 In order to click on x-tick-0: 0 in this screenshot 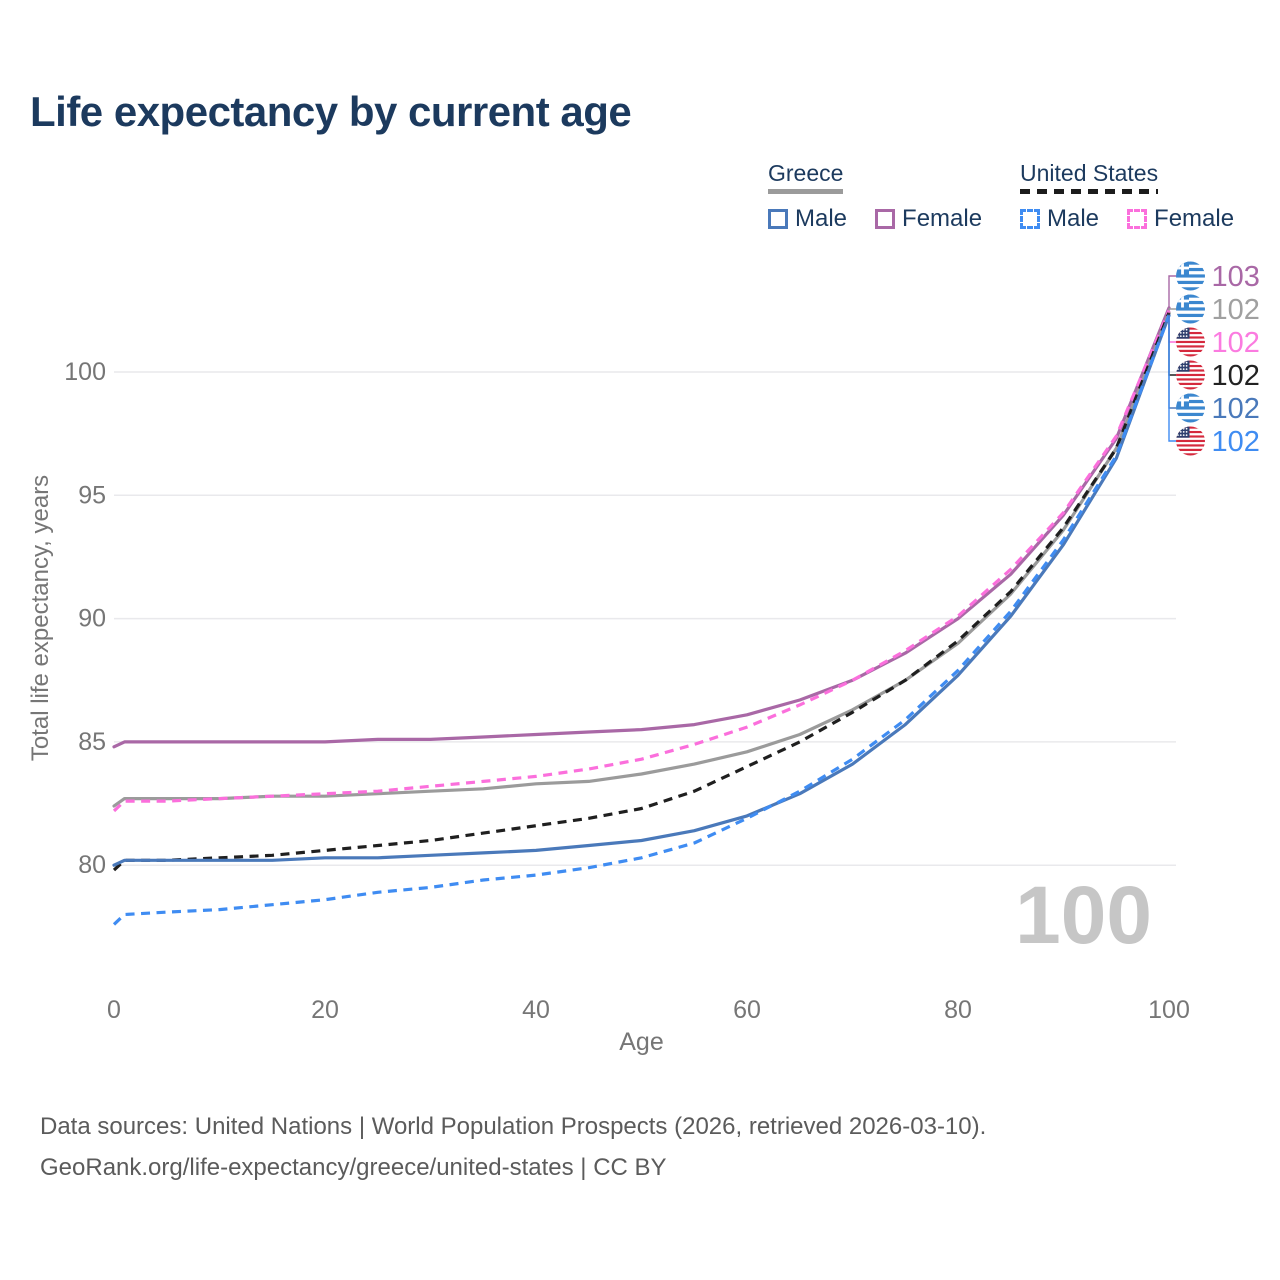, I will do `click(114, 1010)`.